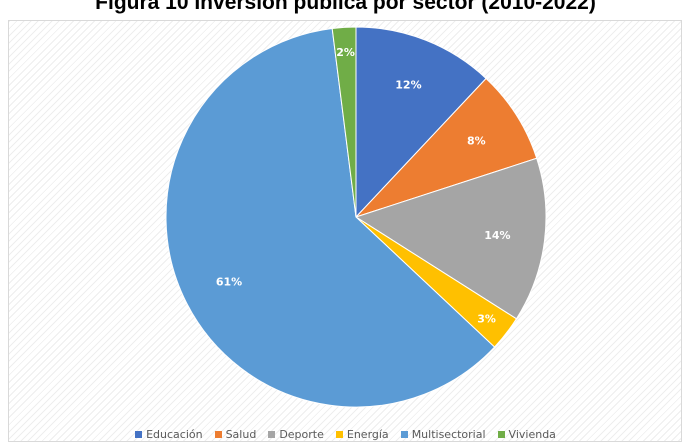 The height and width of the screenshot is (446, 691). What do you see at coordinates (476, 141) in the screenshot?
I see `data-label-1: 8%` at bounding box center [476, 141].